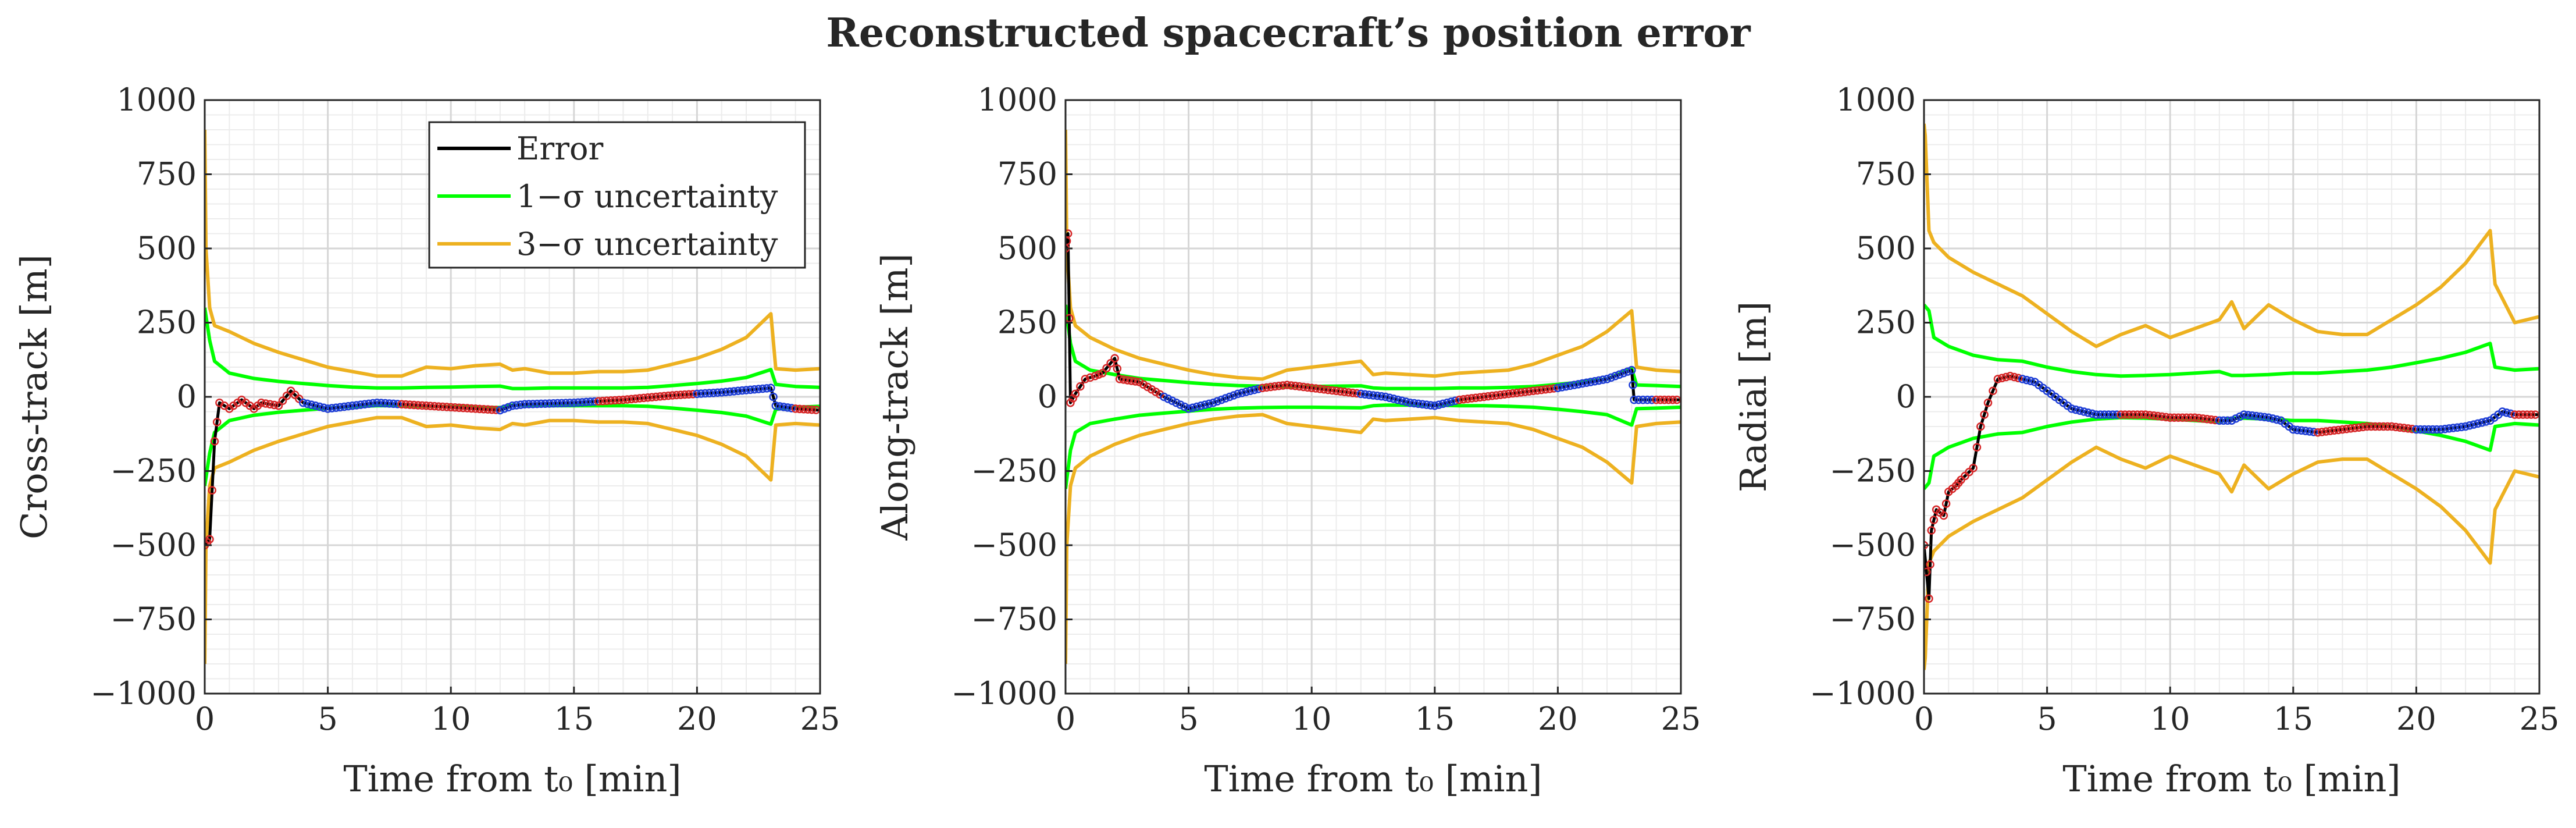 This screenshot has width=2576, height=828. What do you see at coordinates (895, 397) in the screenshot?
I see `y-axis-label: Along-track [m]` at bounding box center [895, 397].